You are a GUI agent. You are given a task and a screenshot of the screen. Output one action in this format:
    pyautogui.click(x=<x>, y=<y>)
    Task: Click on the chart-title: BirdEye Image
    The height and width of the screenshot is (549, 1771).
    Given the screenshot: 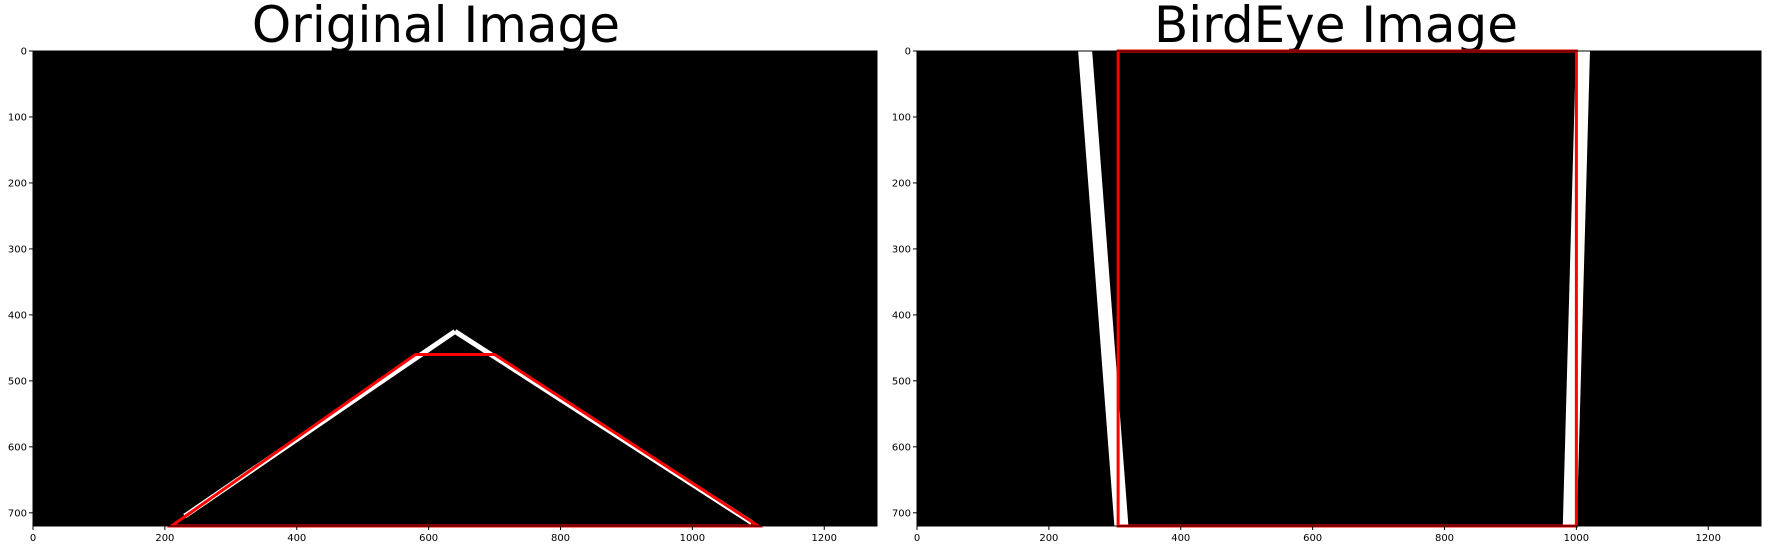 What is the action you would take?
    pyautogui.click(x=1336, y=27)
    